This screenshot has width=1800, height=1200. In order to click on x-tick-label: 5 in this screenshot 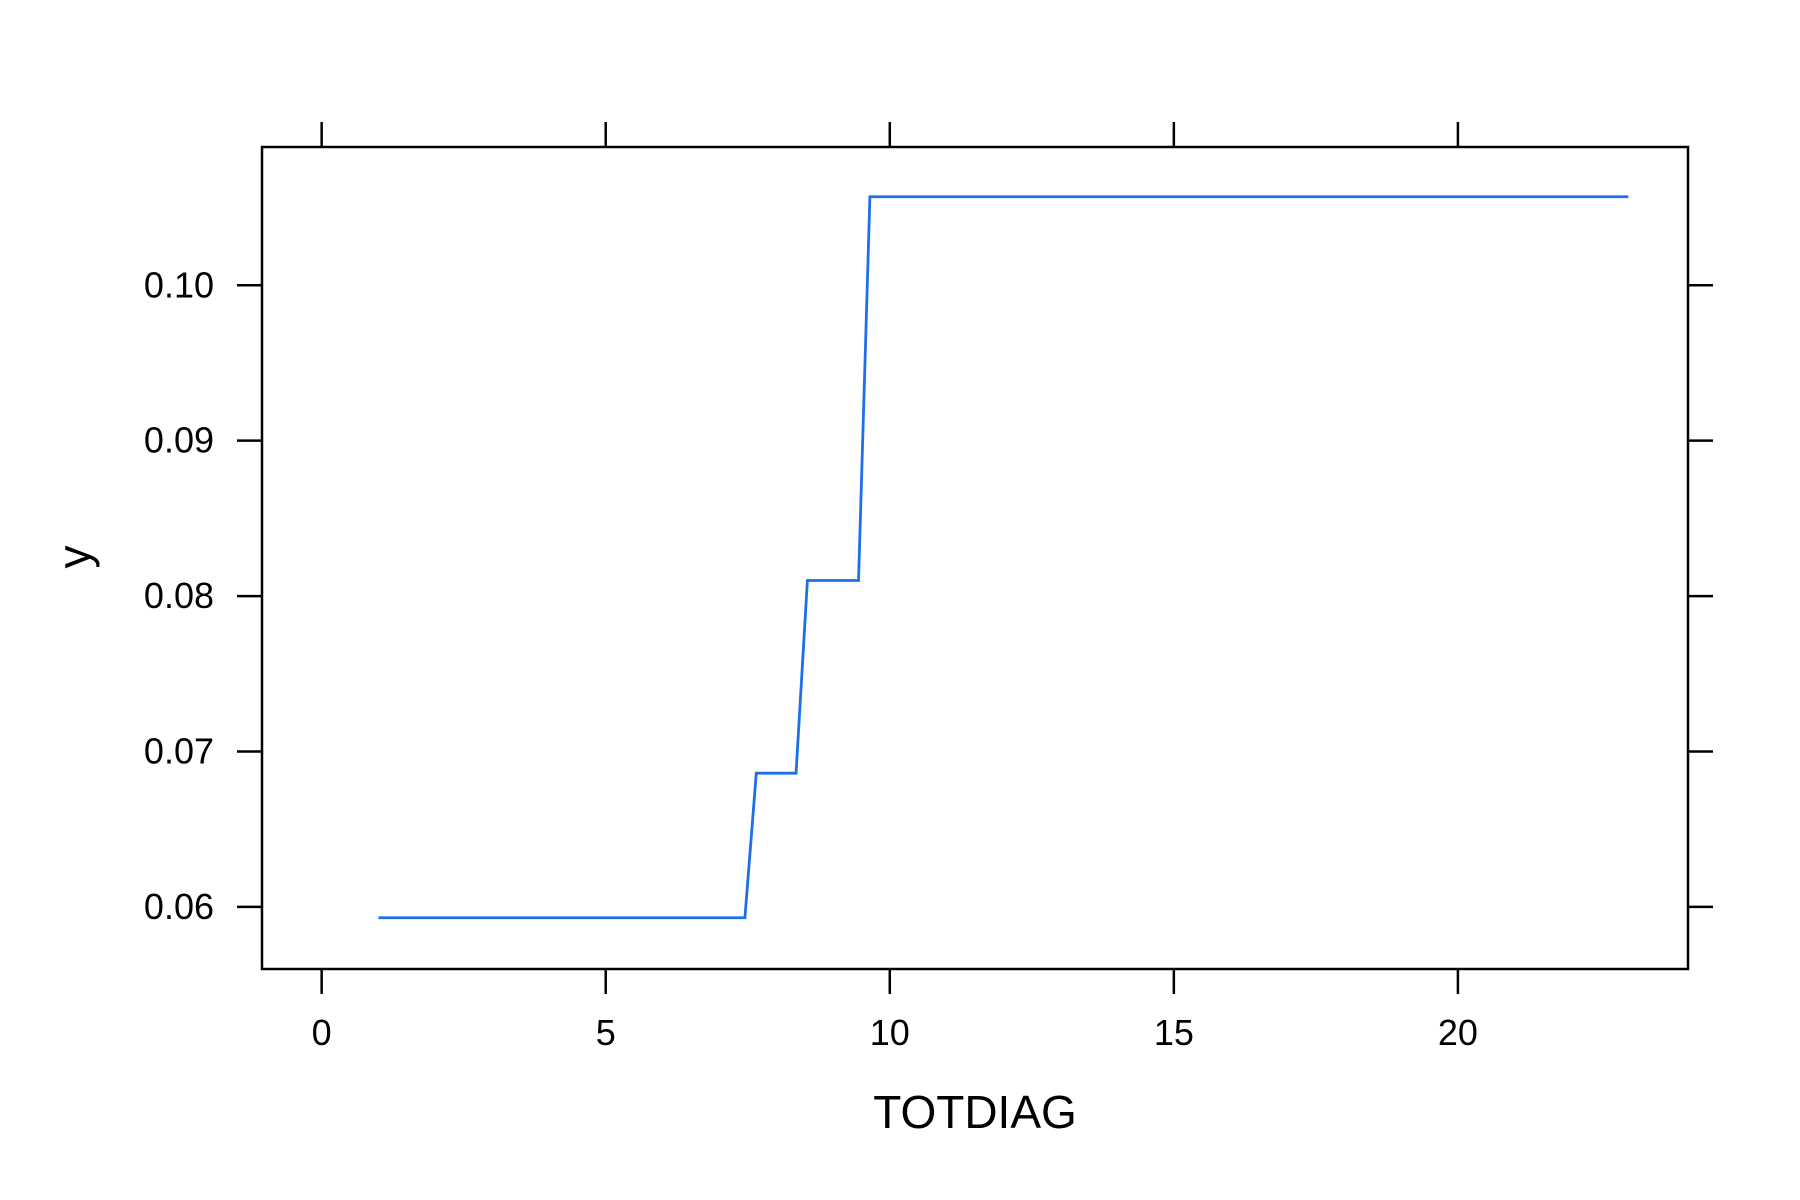, I will do `click(606, 1032)`.